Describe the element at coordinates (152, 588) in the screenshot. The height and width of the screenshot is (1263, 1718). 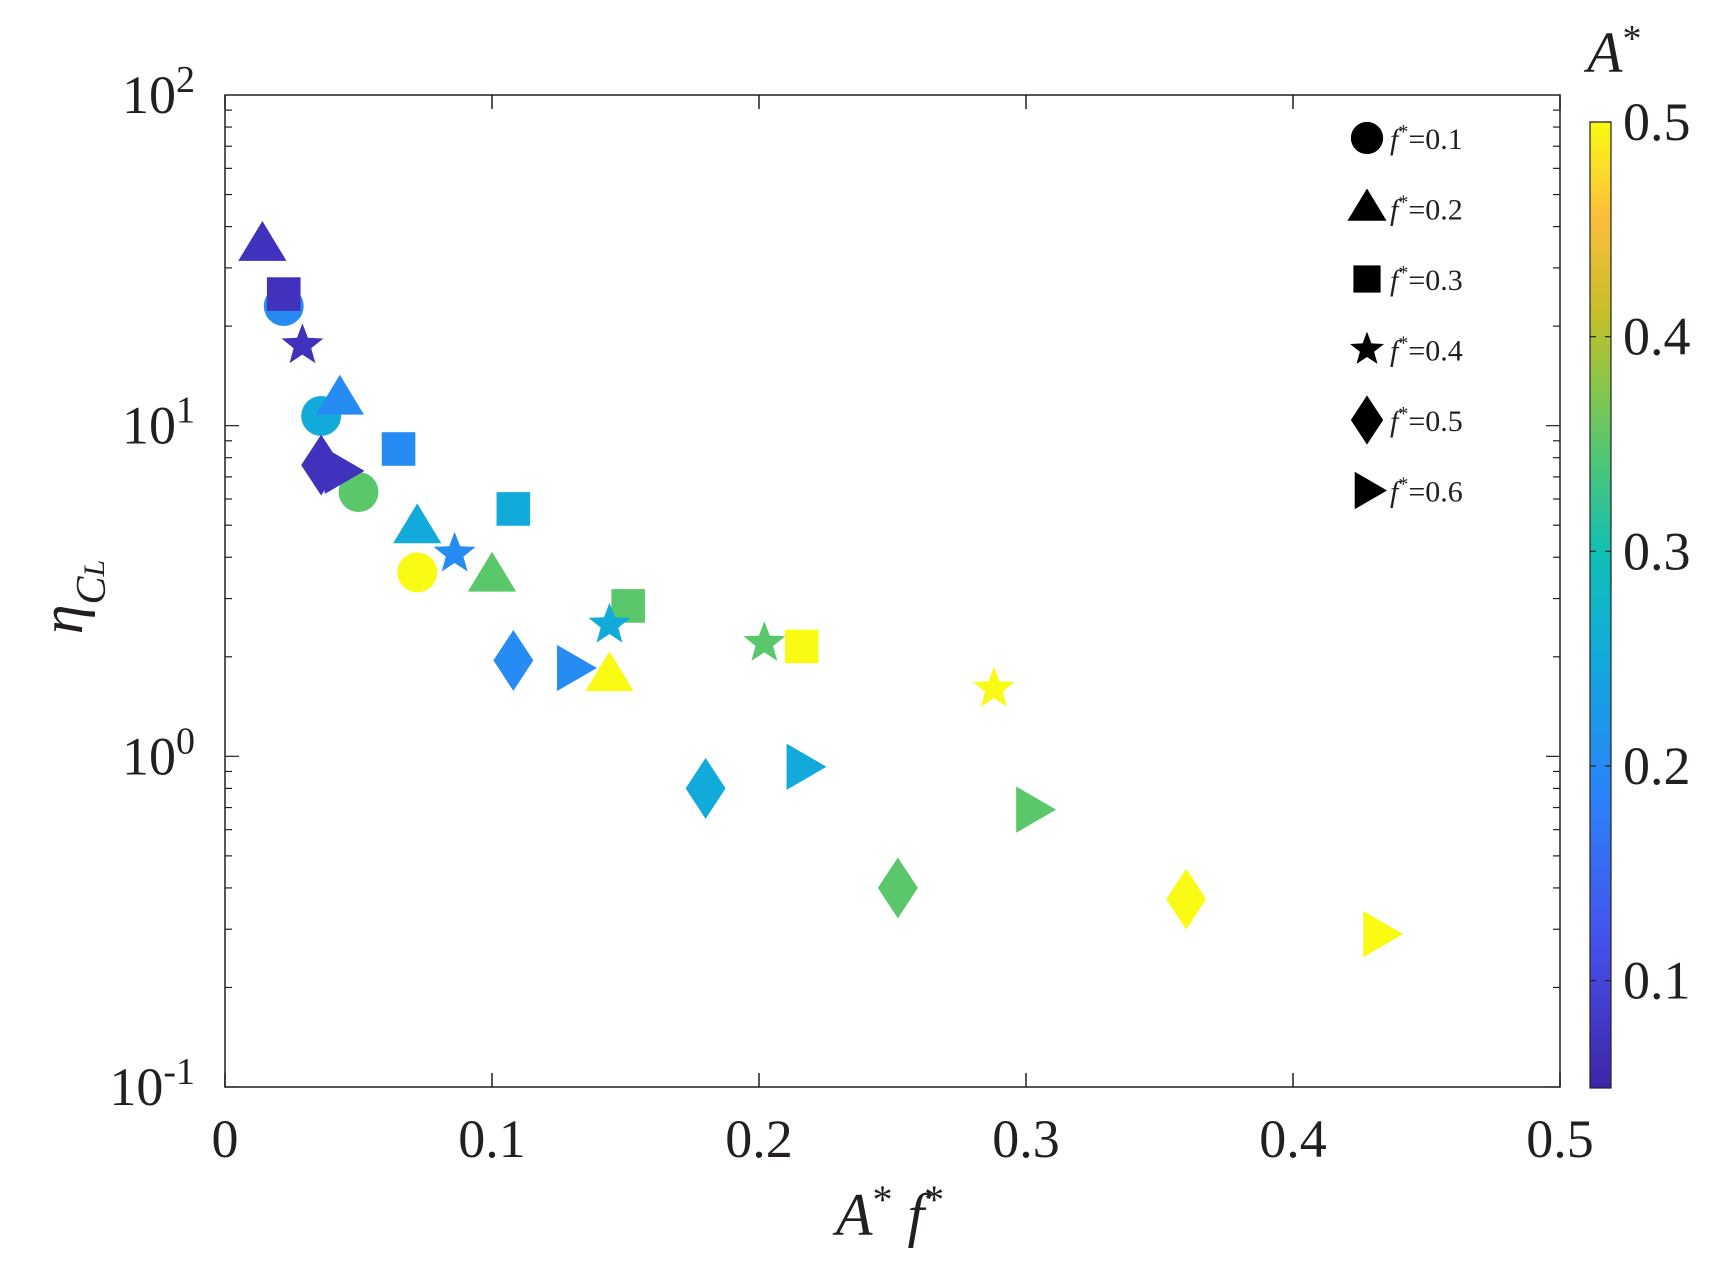
I see `y-tick-labels: 10⁻¹ 10⁰ 10¹ 10²` at that location.